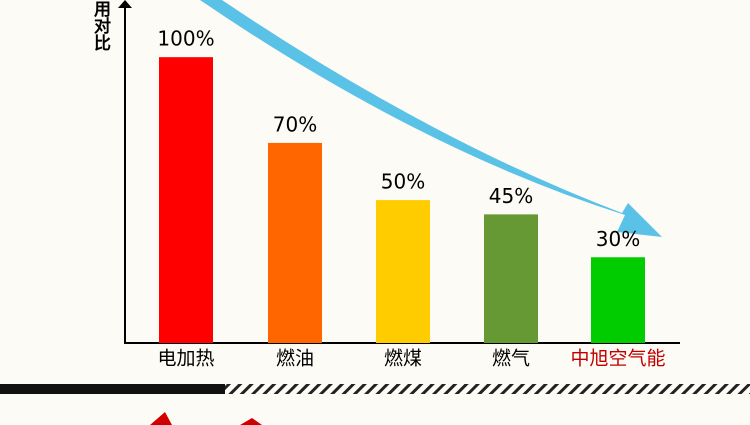  Describe the element at coordinates (487, 389) in the screenshot. I see `divider-hatch` at that location.